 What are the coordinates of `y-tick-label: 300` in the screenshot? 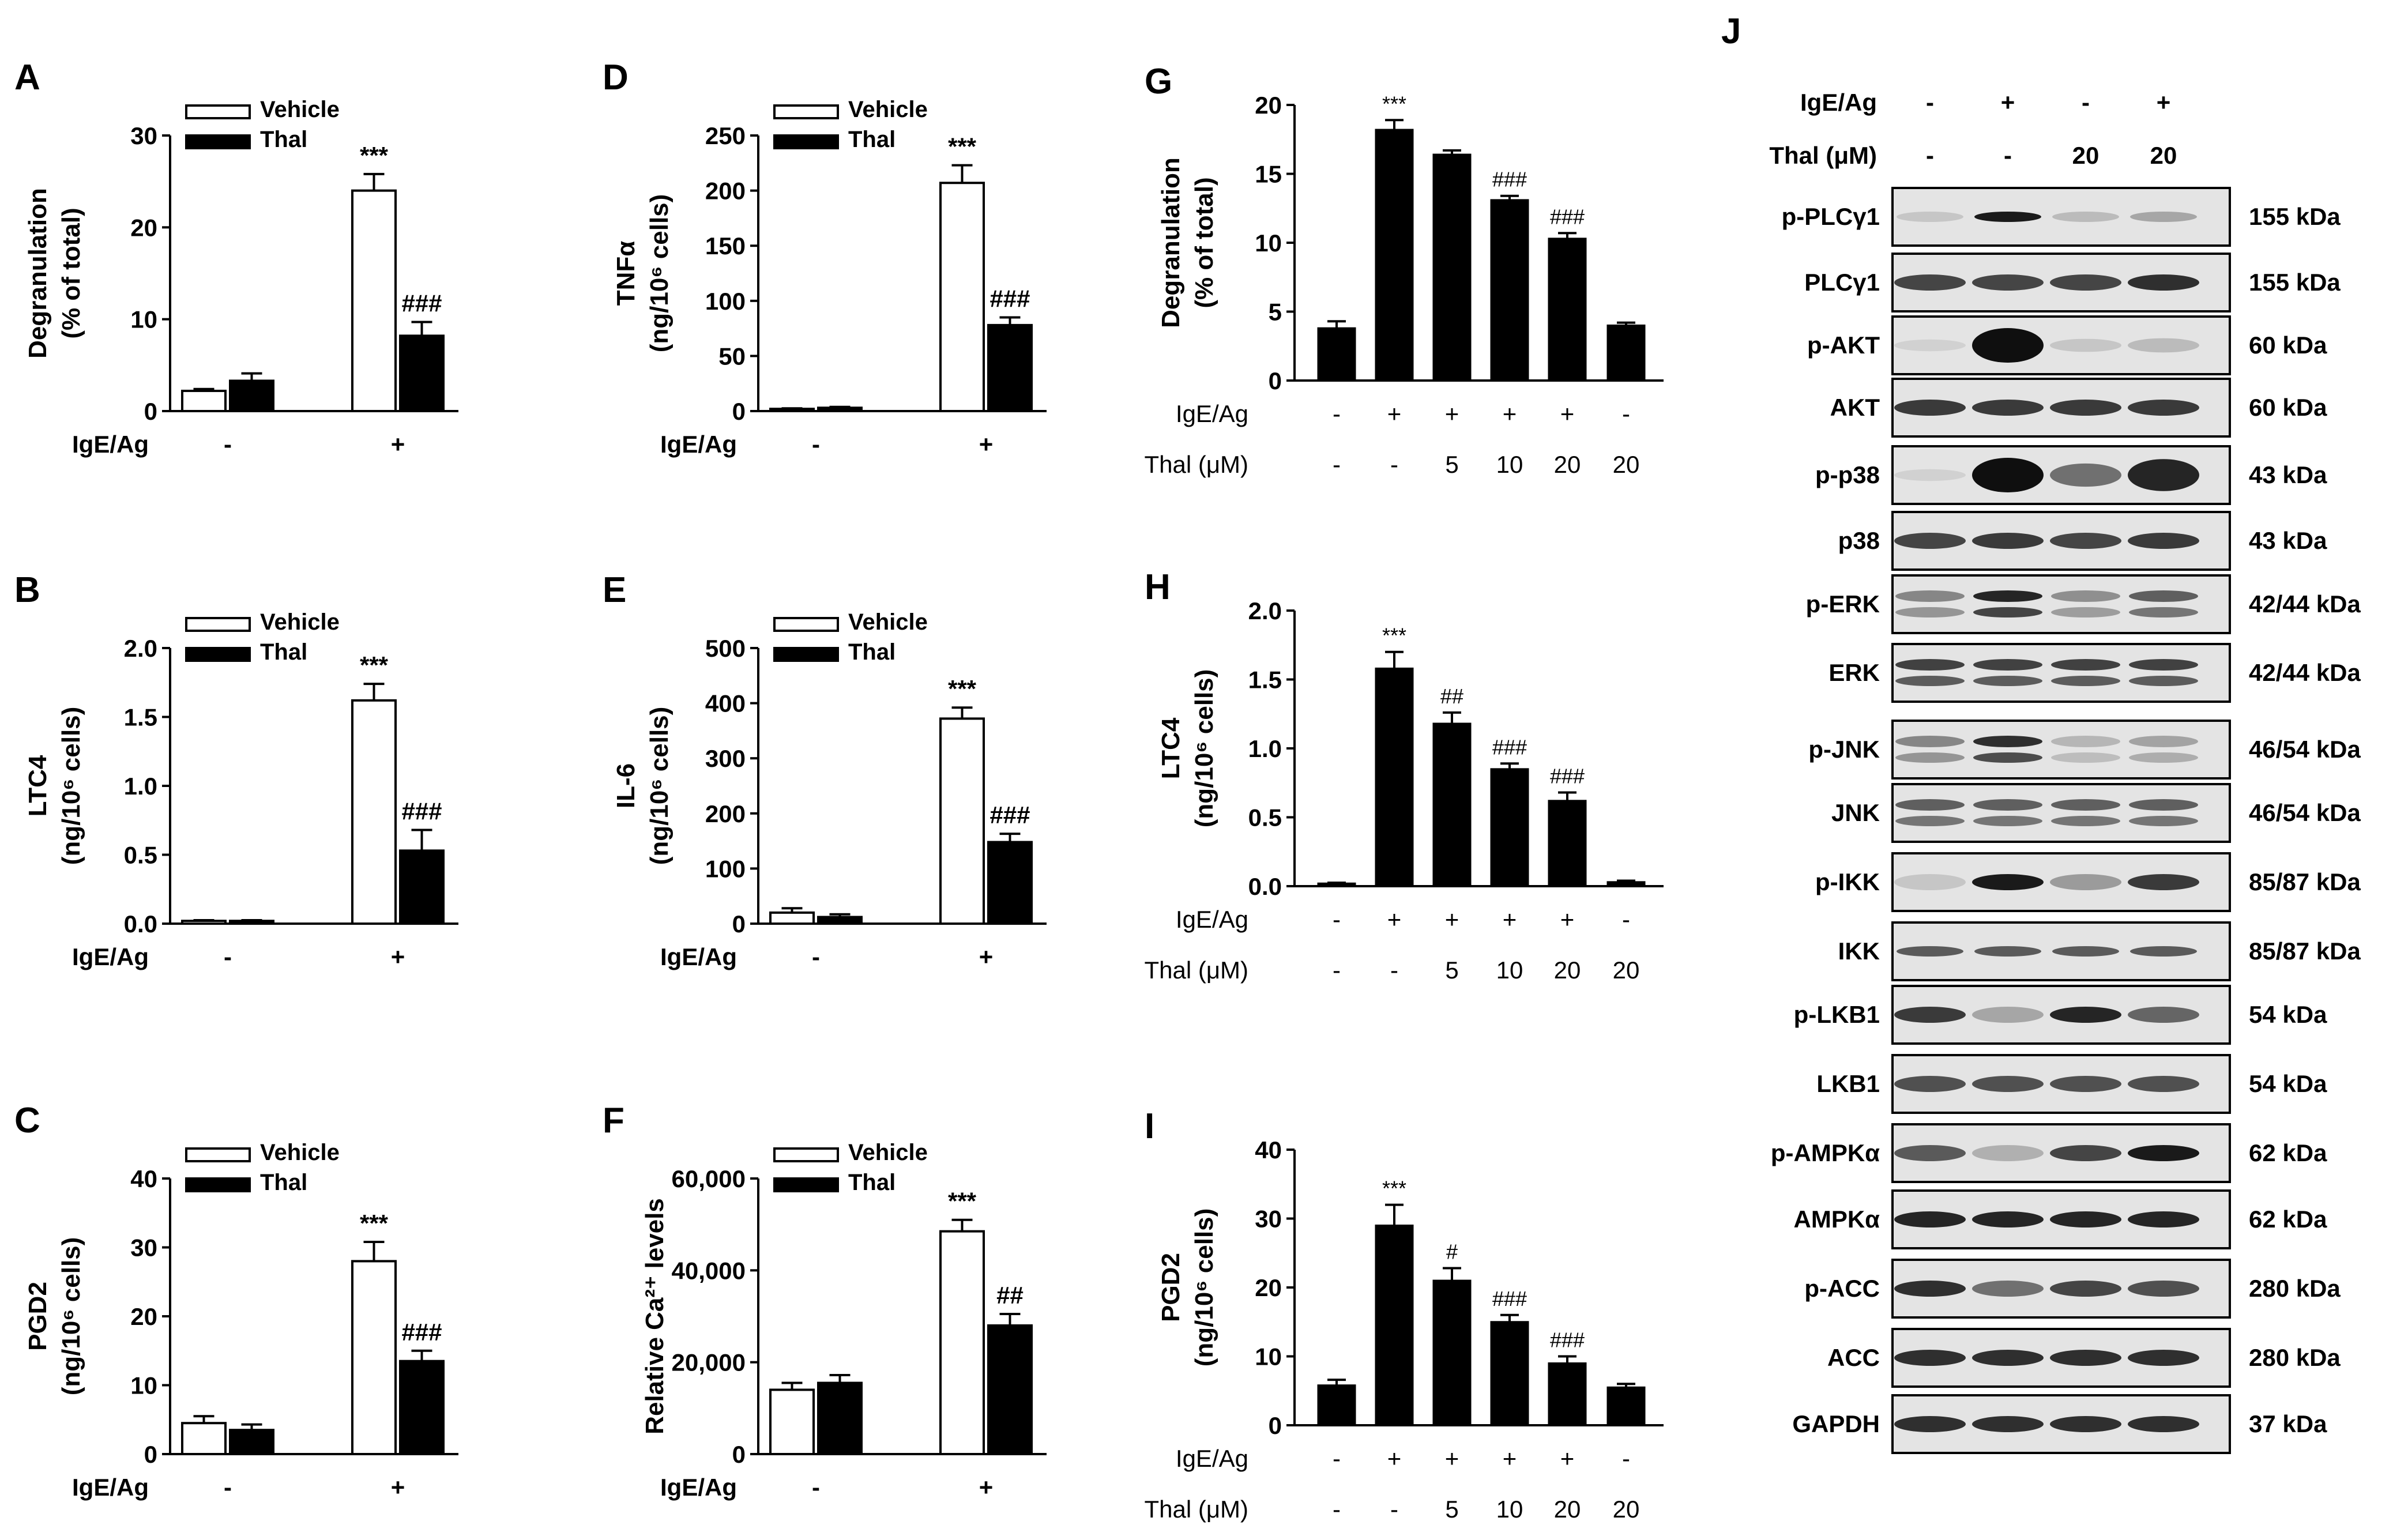 It's located at (725, 758).